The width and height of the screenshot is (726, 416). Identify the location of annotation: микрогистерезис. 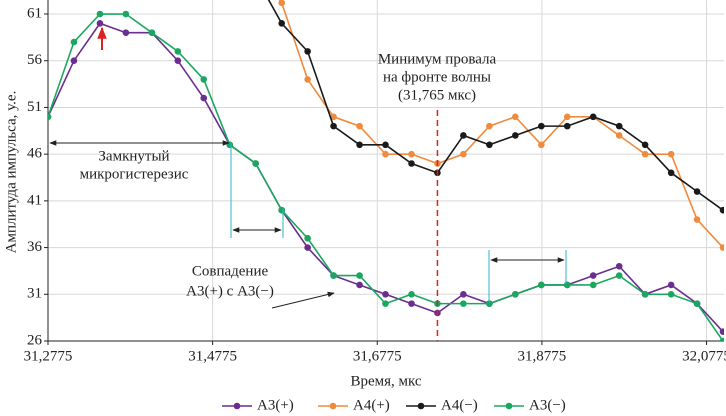
(134, 174).